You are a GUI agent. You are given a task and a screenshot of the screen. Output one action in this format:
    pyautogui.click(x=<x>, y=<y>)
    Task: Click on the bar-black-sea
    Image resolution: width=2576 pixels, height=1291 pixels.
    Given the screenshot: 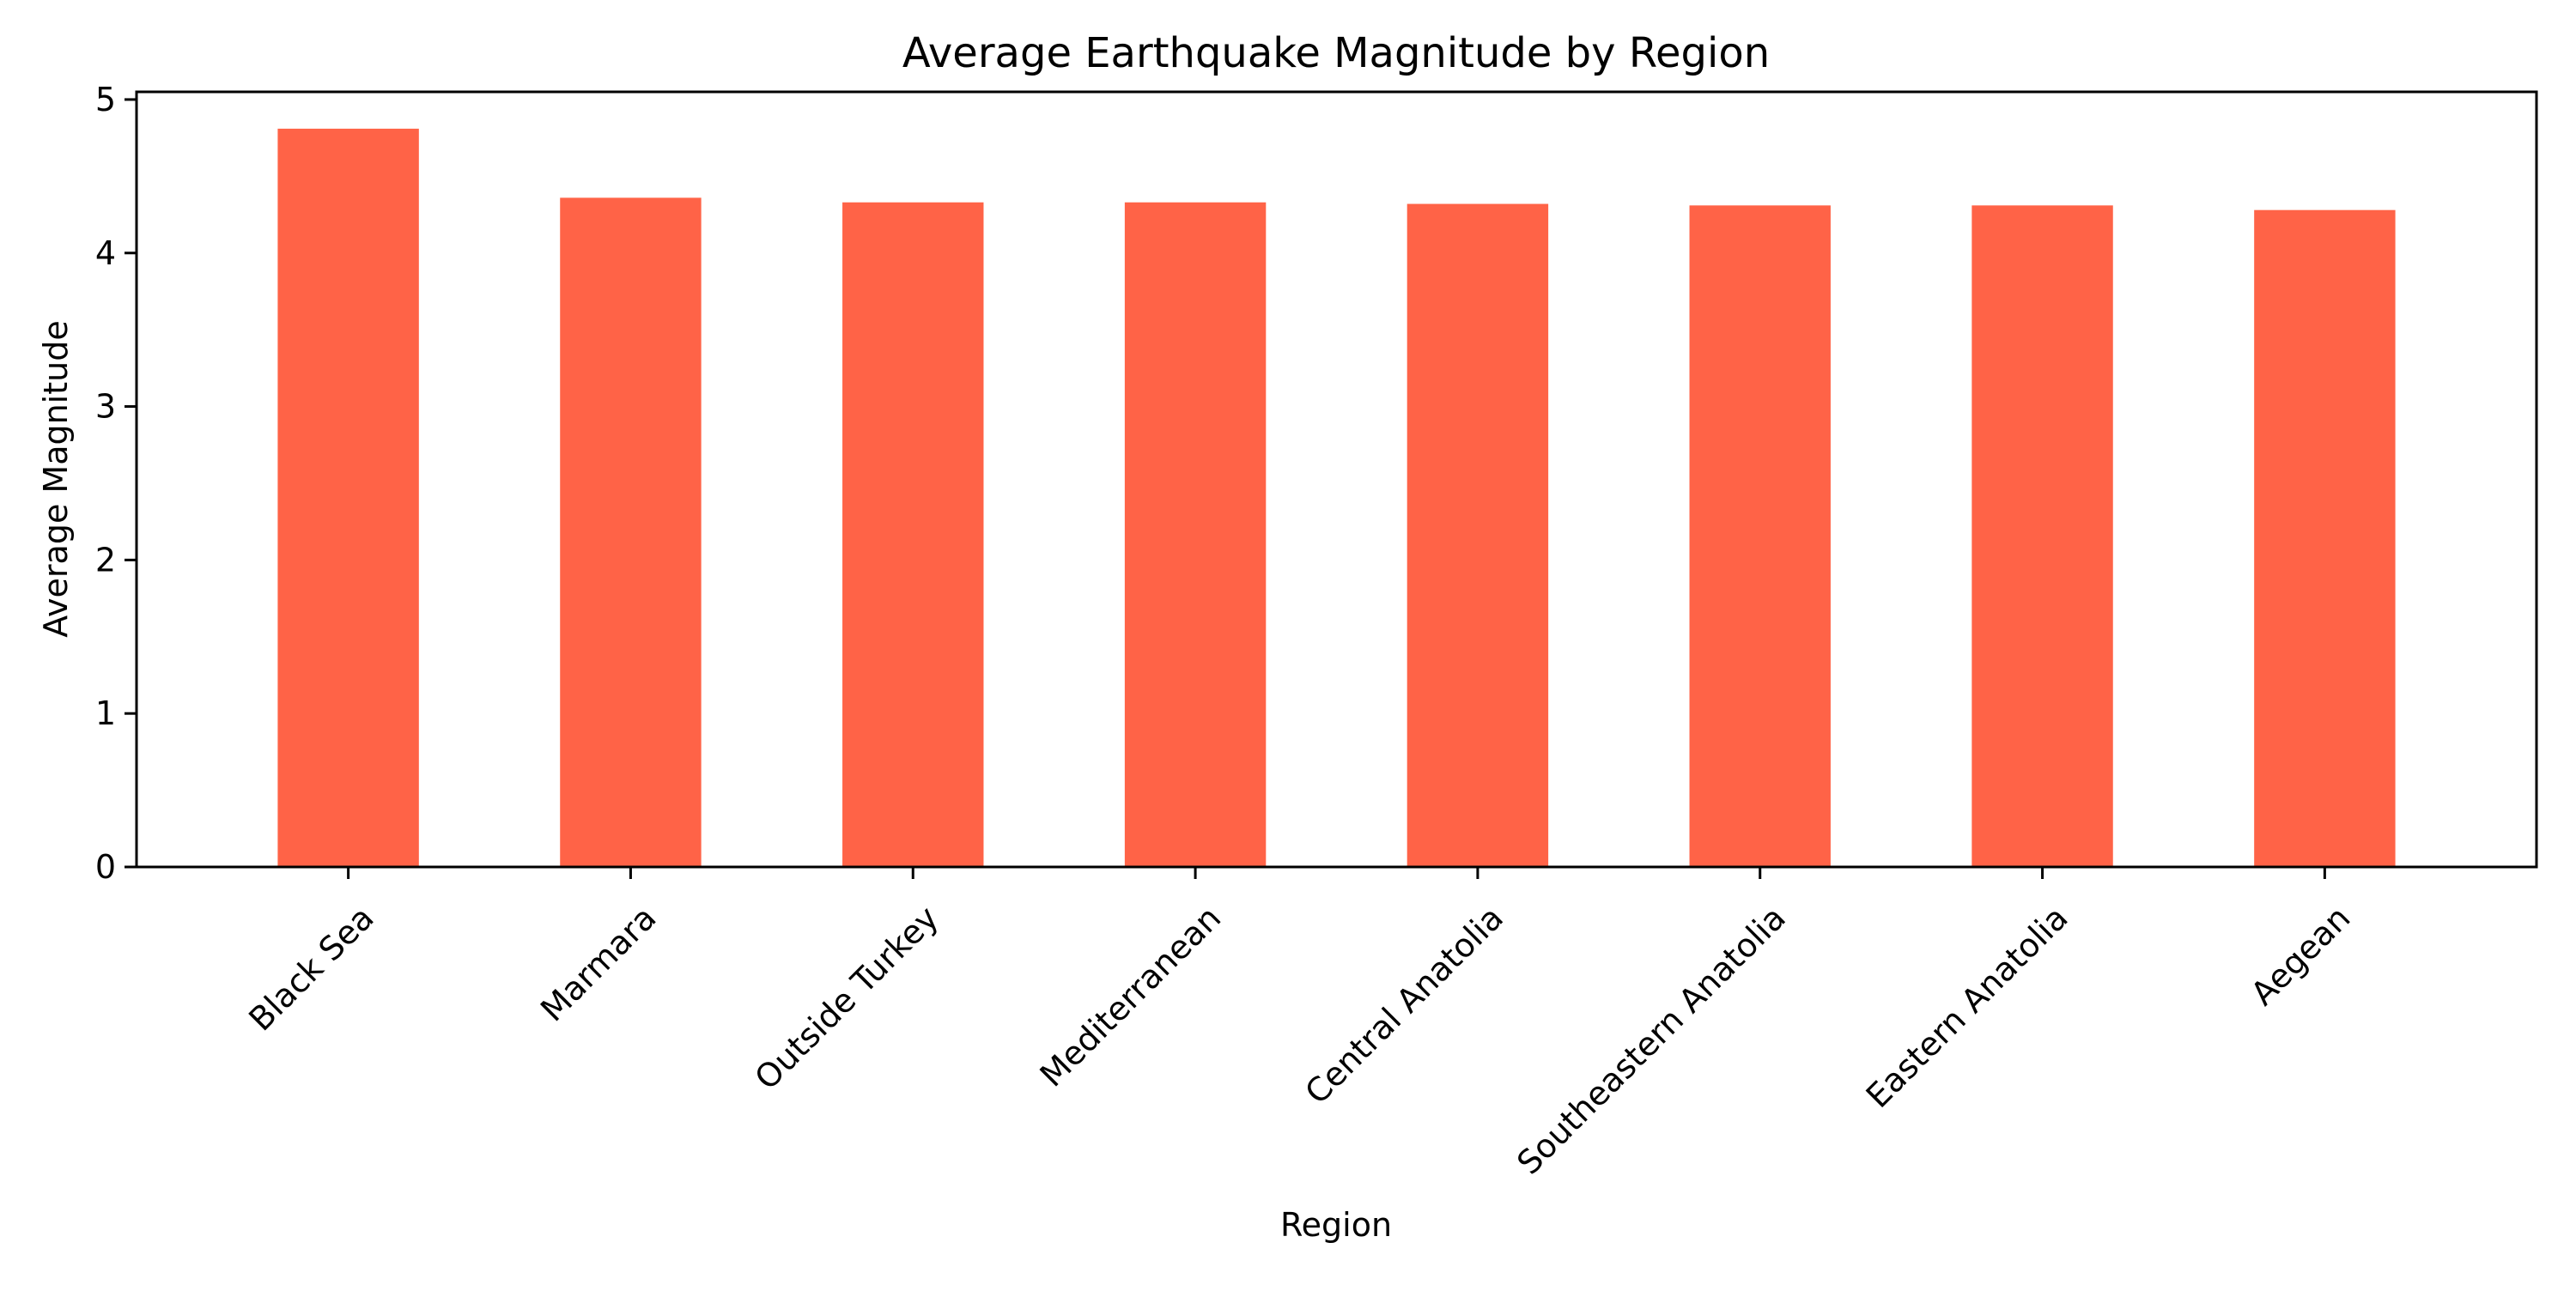 What is the action you would take?
    pyautogui.click(x=348, y=498)
    